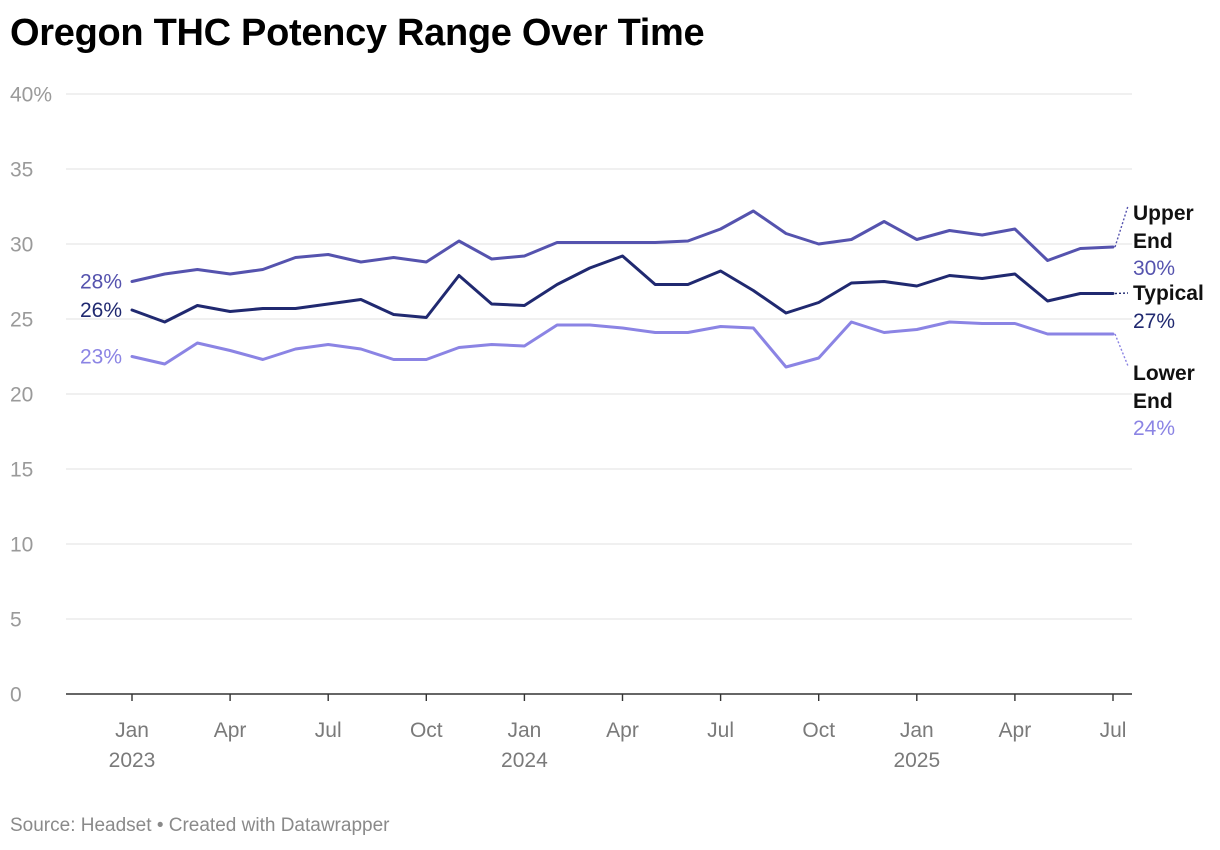 The image size is (1220, 850). I want to click on series-name-label: Lower, so click(1164, 373).